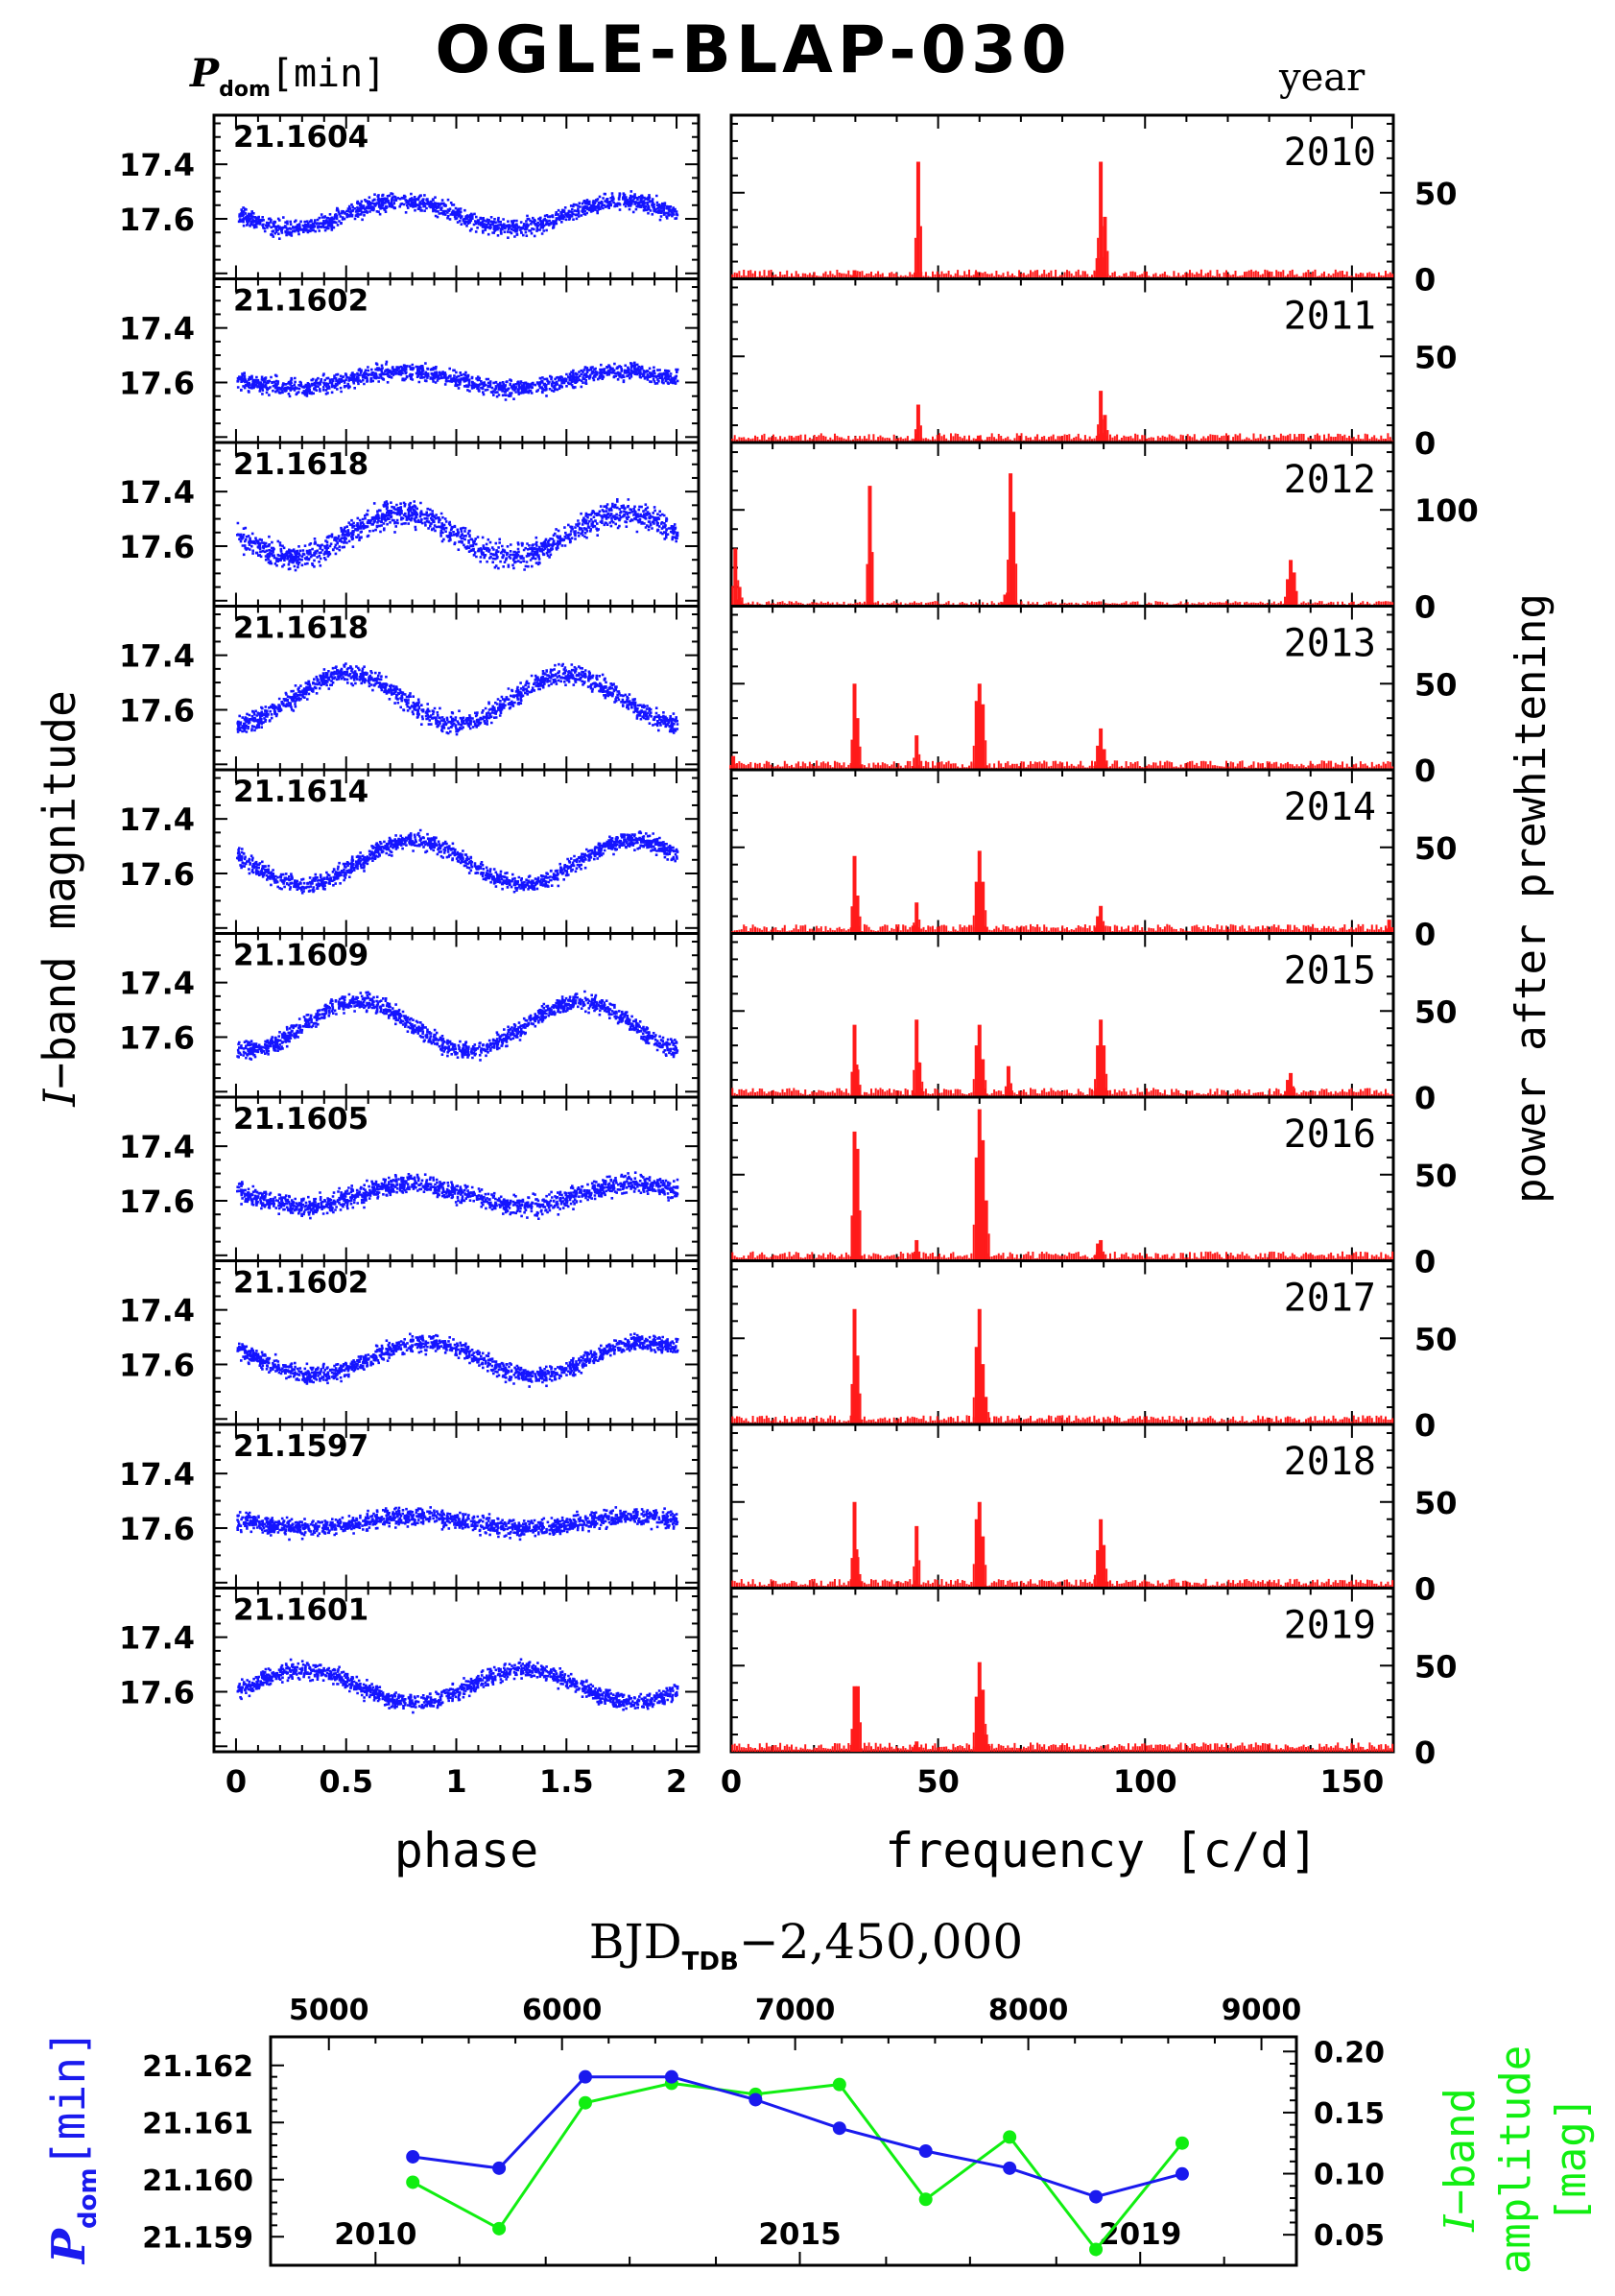  What do you see at coordinates (562, 2010) in the screenshot?
I see `bjd-tick-label: 6000` at bounding box center [562, 2010].